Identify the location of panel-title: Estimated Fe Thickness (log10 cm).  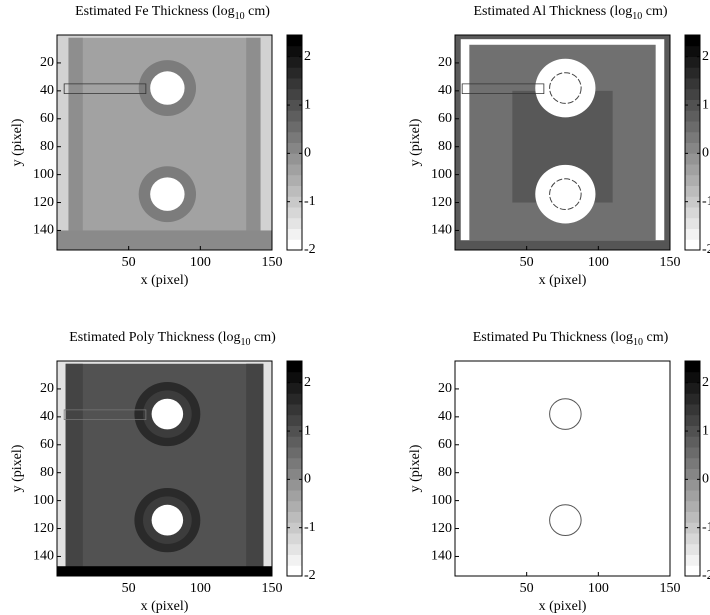
(172, 13).